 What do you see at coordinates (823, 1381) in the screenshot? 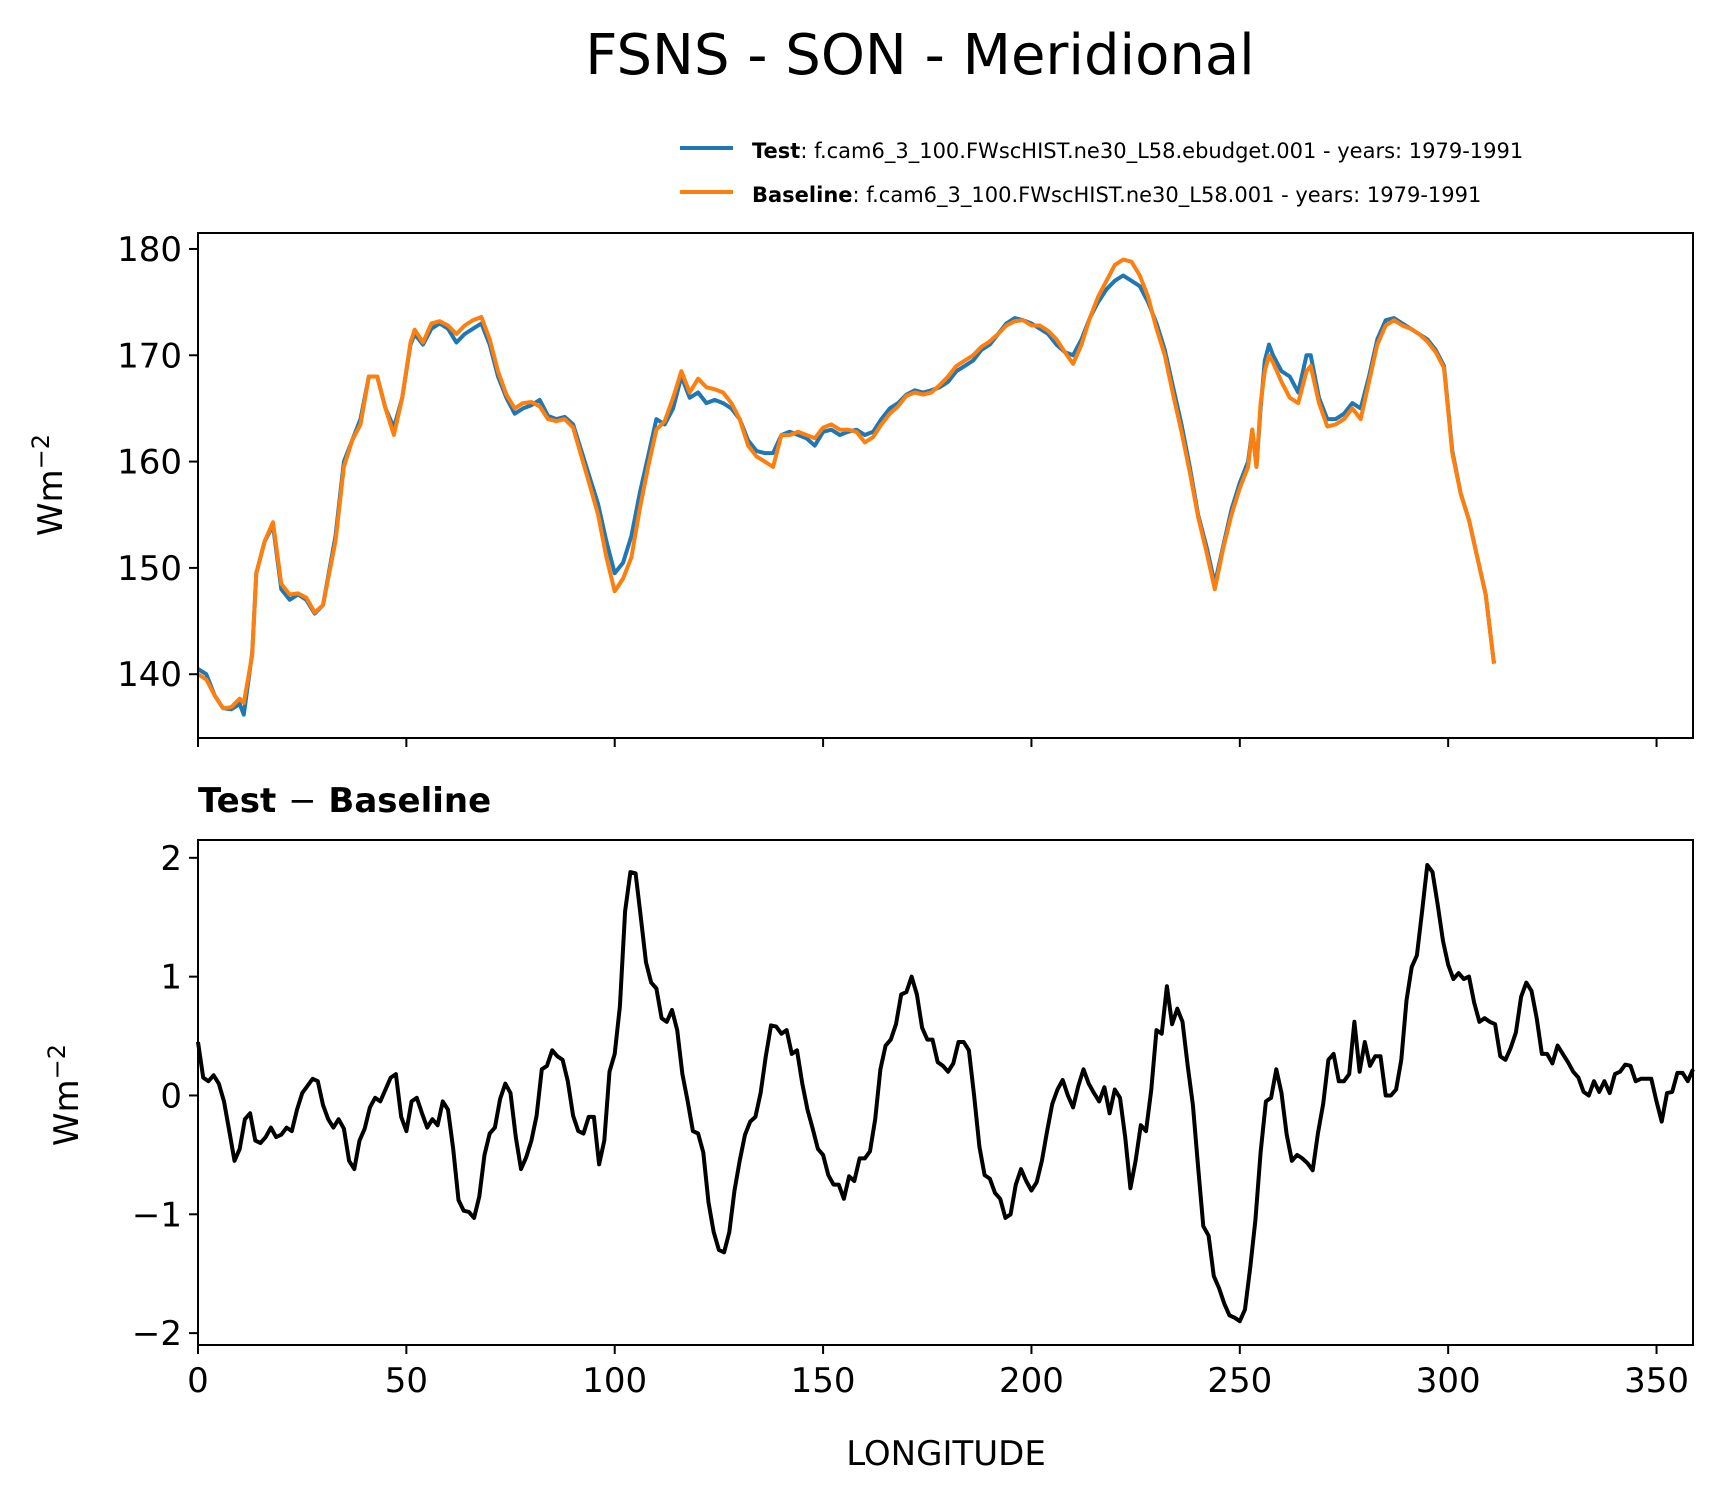
I see `bottom-x-tick-label: 150` at bounding box center [823, 1381].